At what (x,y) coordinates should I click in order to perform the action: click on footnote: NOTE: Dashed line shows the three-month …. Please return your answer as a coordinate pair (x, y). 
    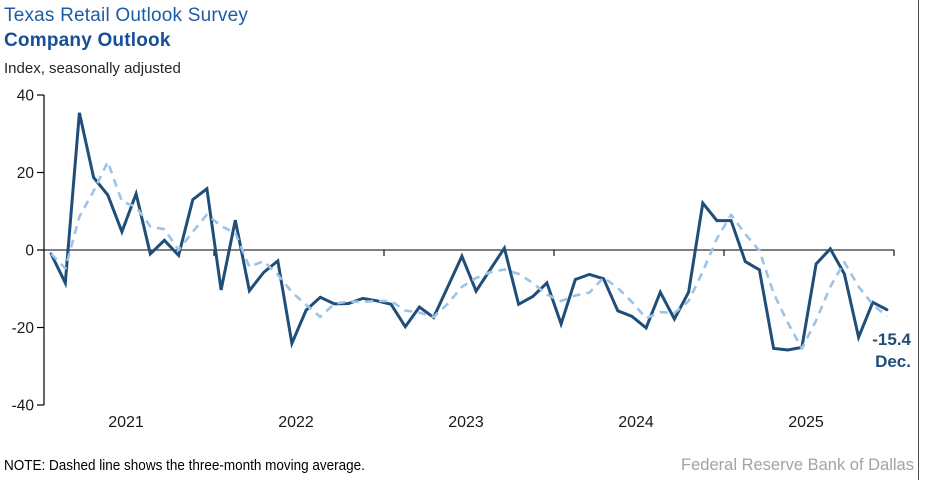
    Looking at the image, I should click on (184, 465).